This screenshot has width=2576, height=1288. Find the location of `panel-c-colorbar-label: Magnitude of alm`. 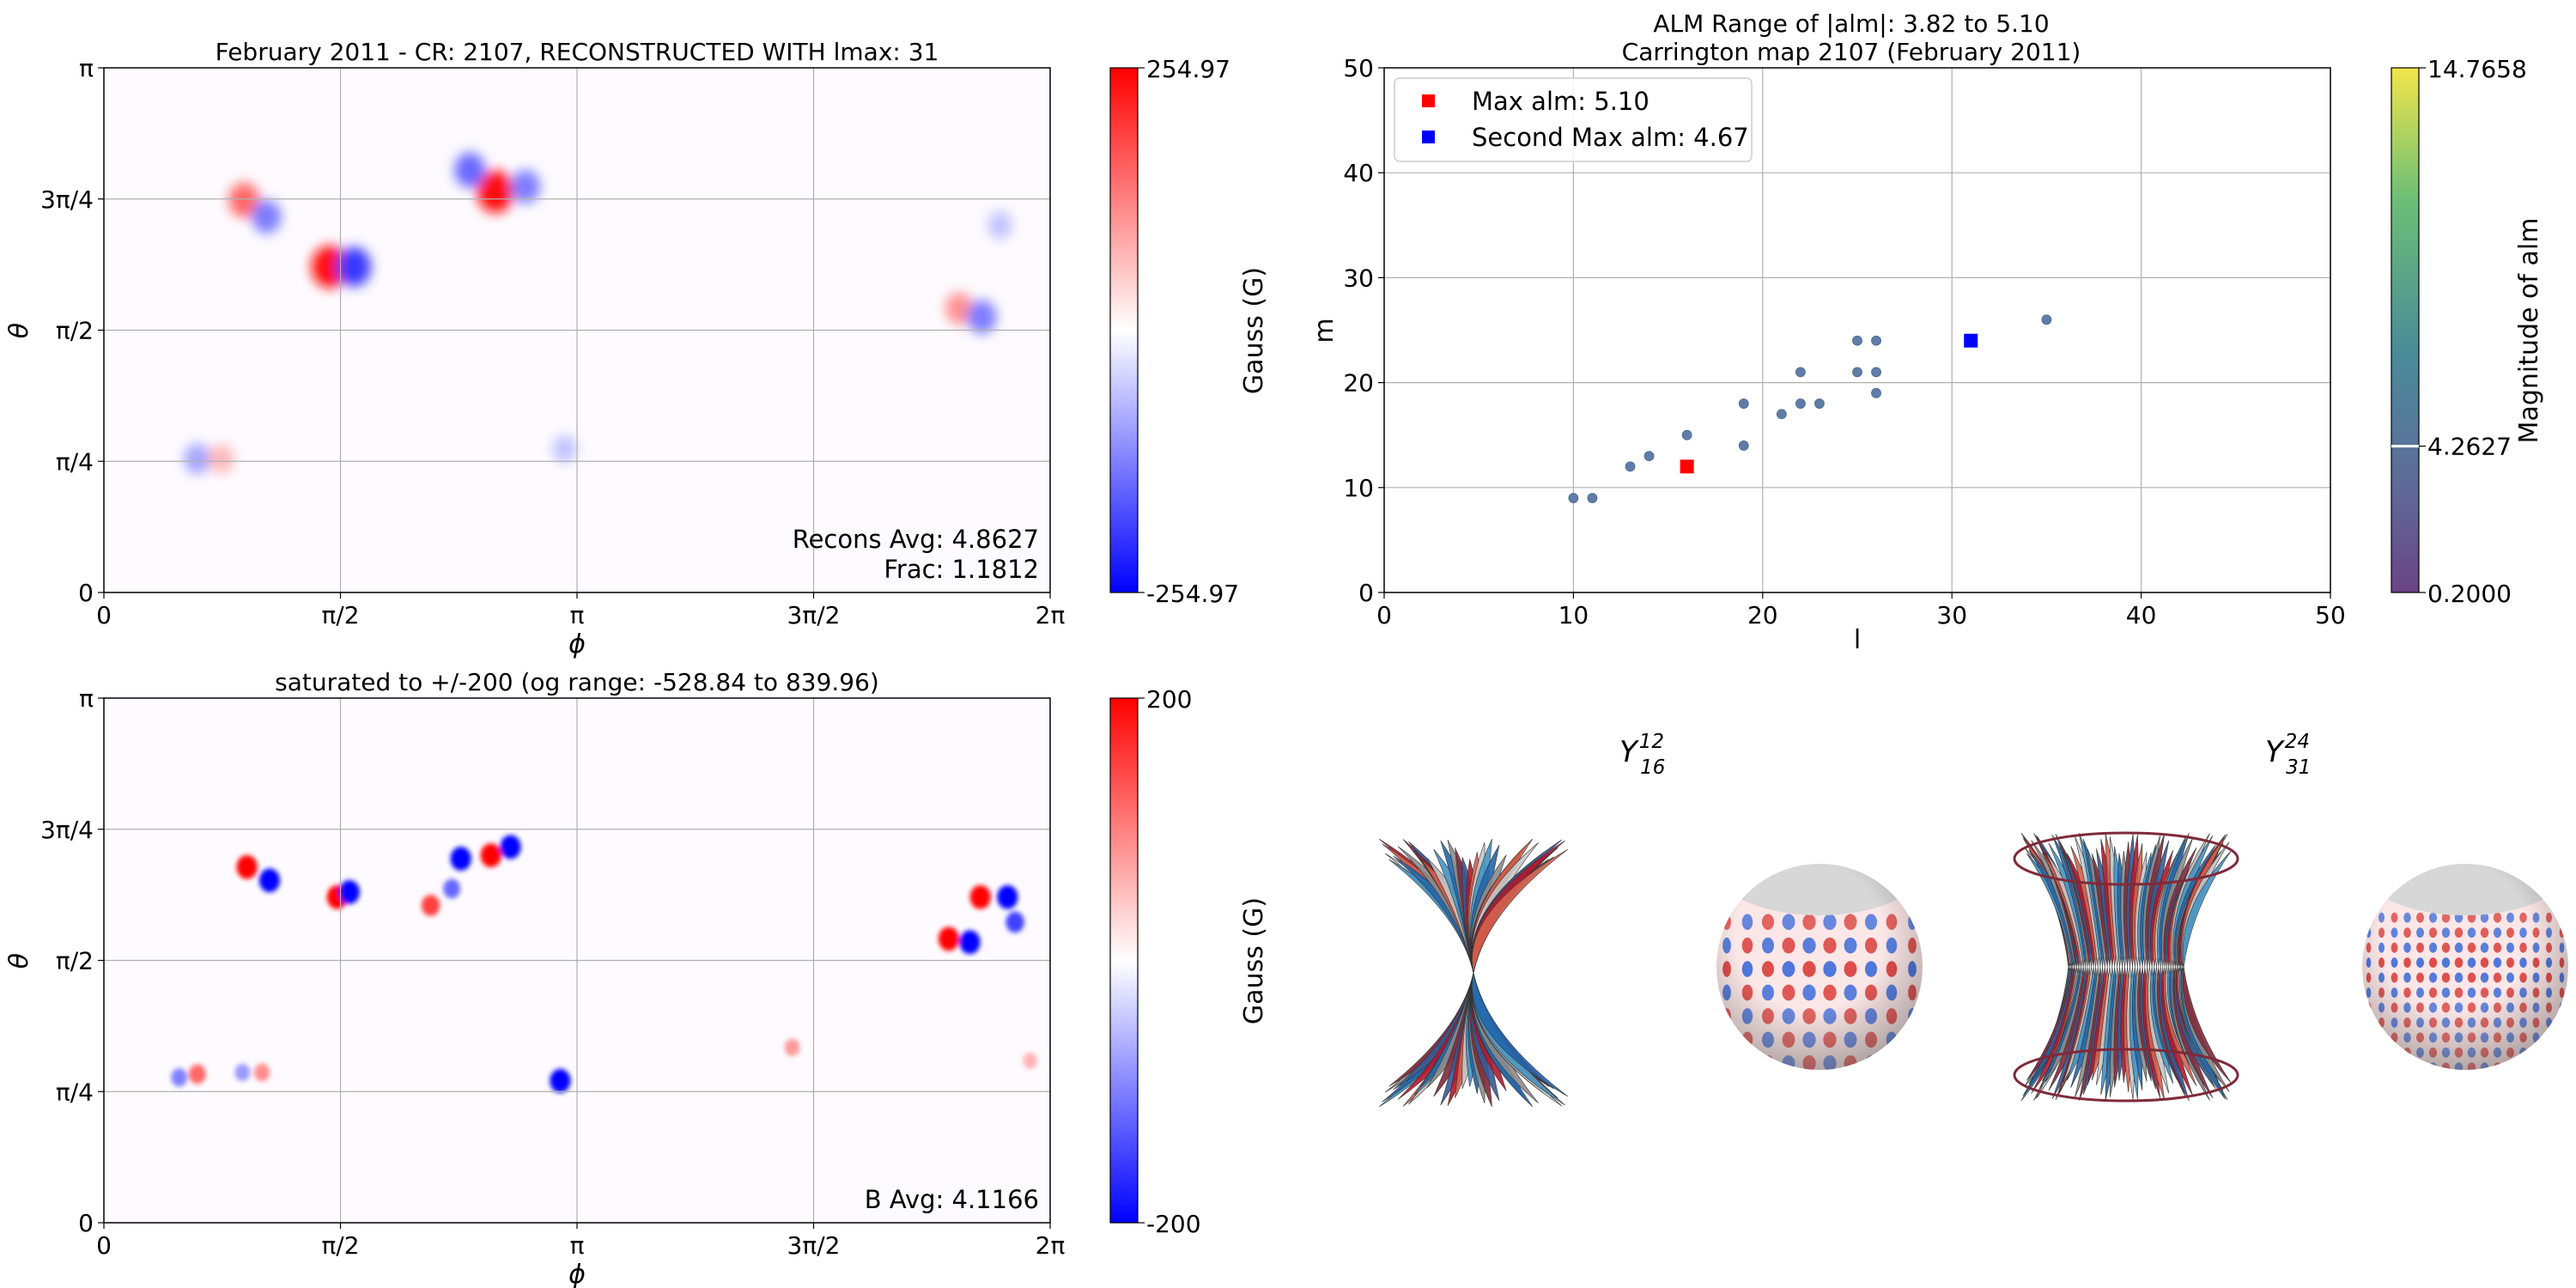

panel-c-colorbar-label: Magnitude of alm is located at coordinates (2529, 331).